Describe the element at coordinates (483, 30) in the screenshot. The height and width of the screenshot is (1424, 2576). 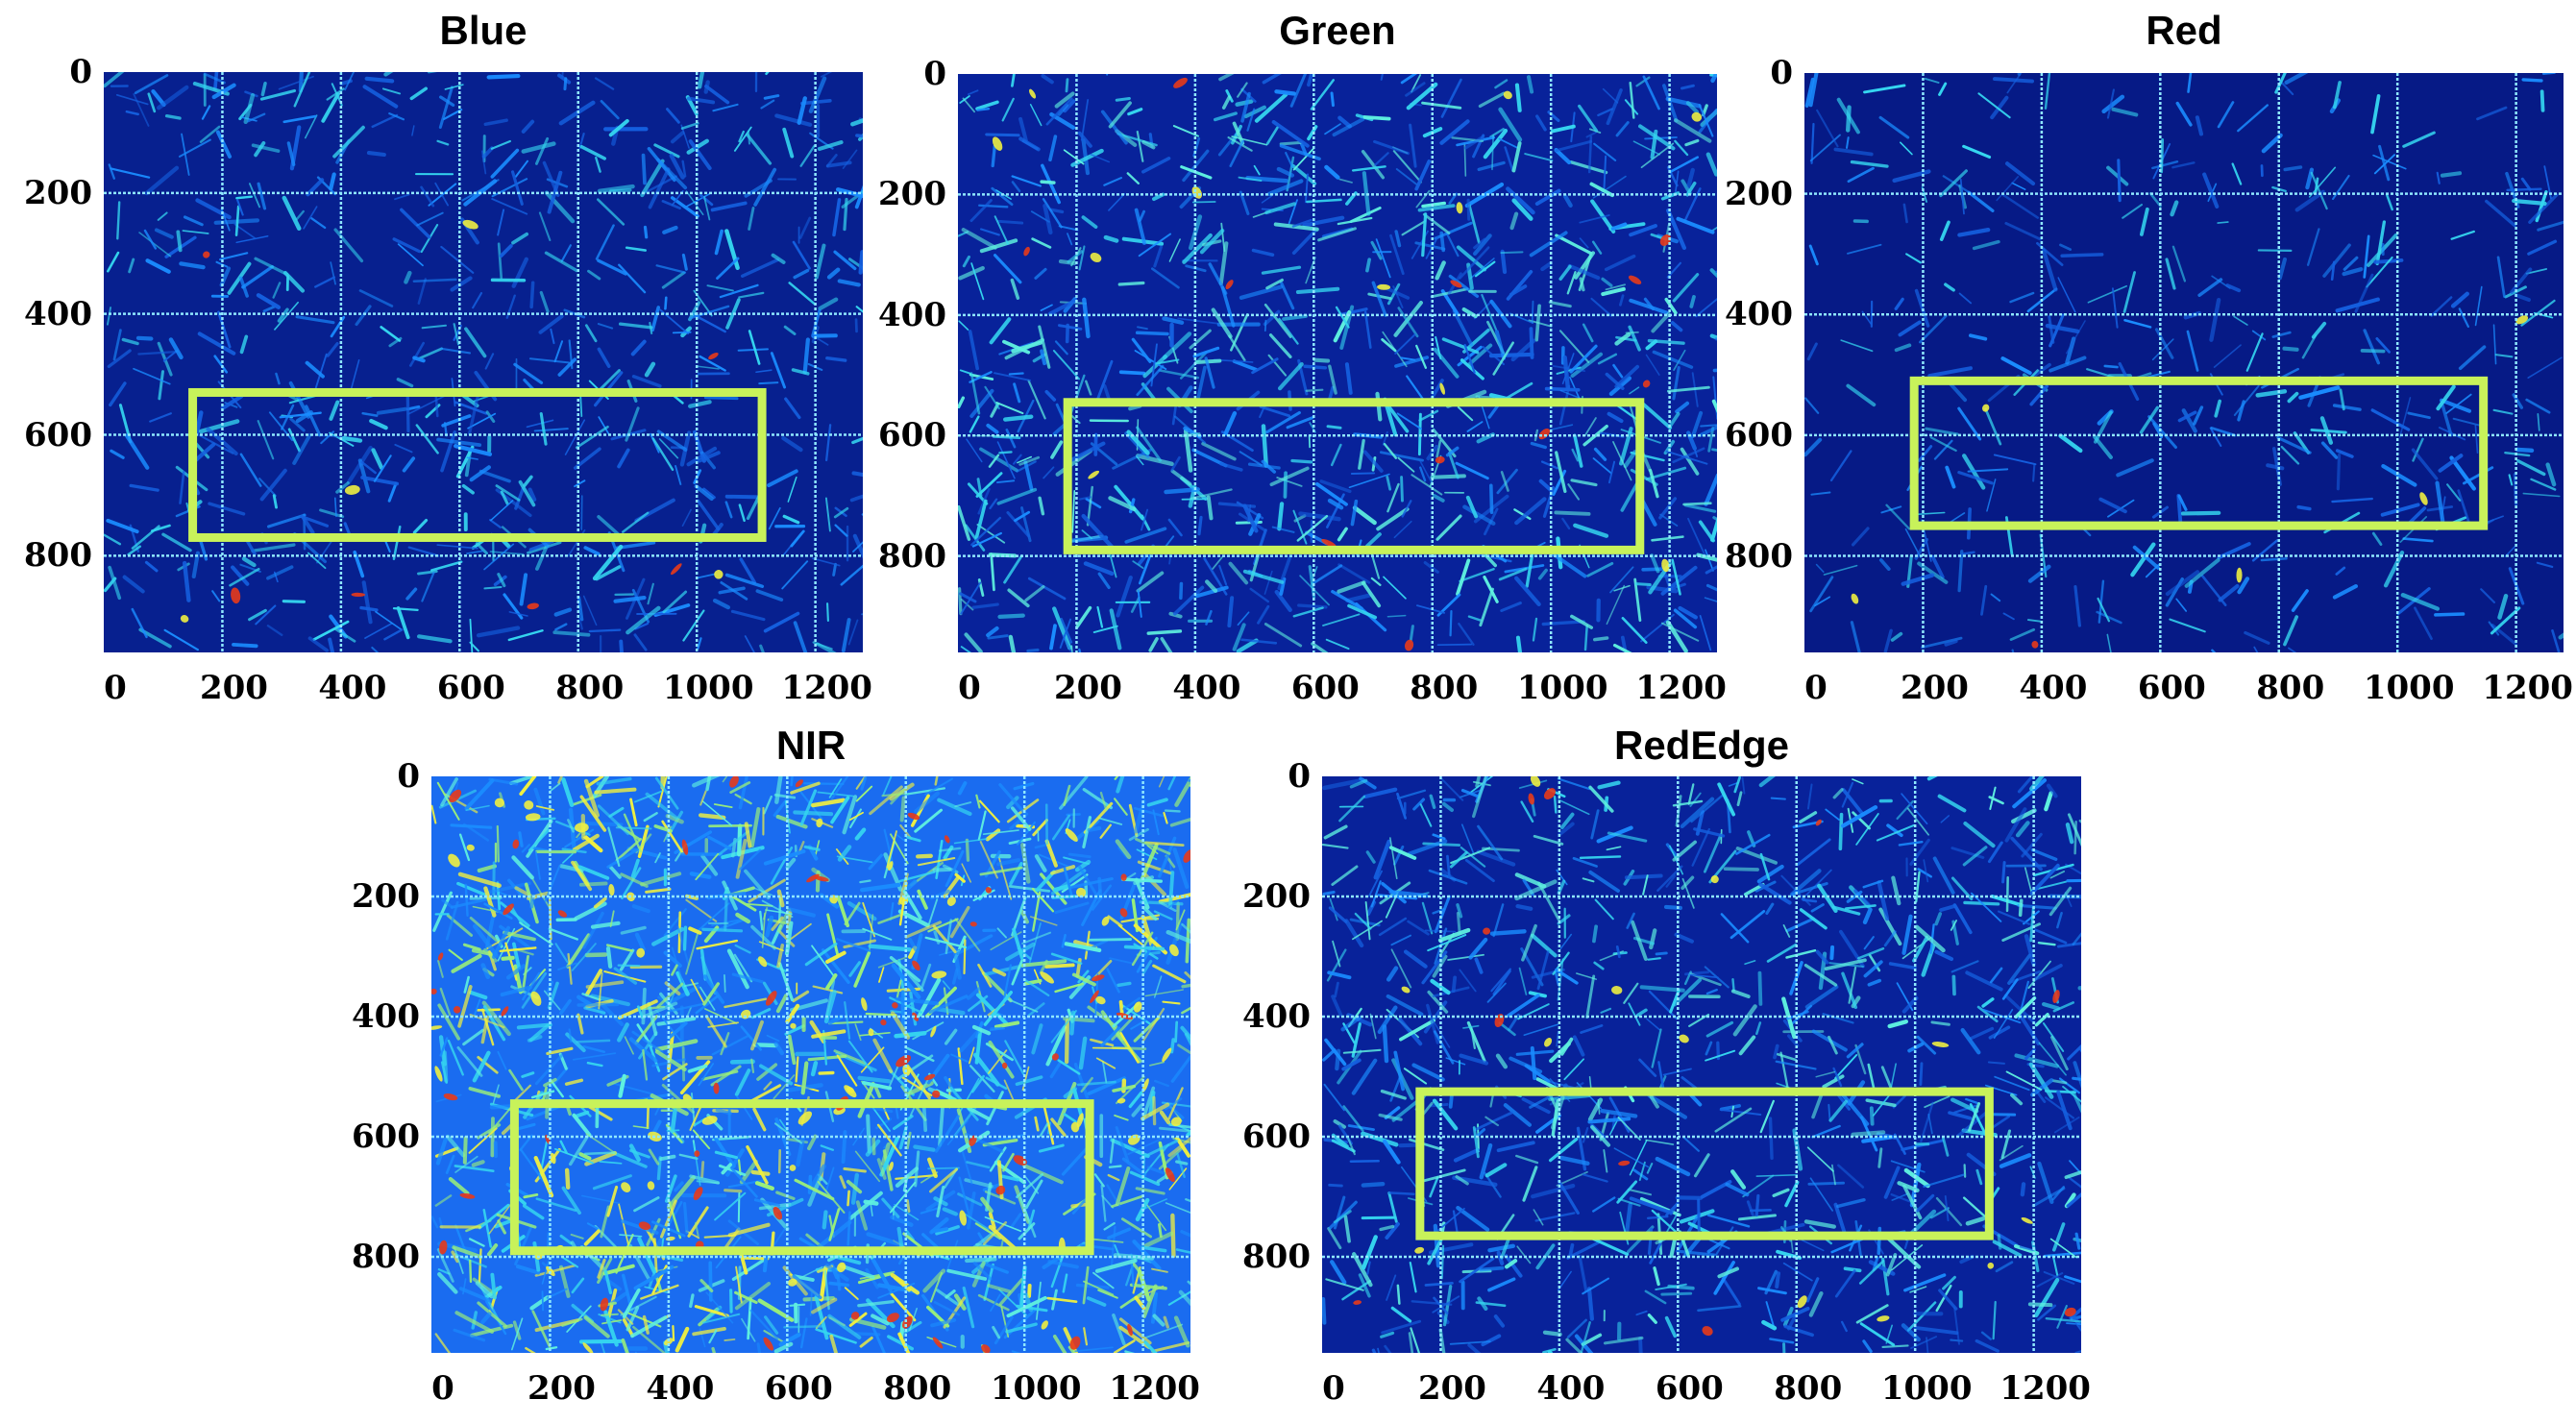
I see `panel-title: Blue` at that location.